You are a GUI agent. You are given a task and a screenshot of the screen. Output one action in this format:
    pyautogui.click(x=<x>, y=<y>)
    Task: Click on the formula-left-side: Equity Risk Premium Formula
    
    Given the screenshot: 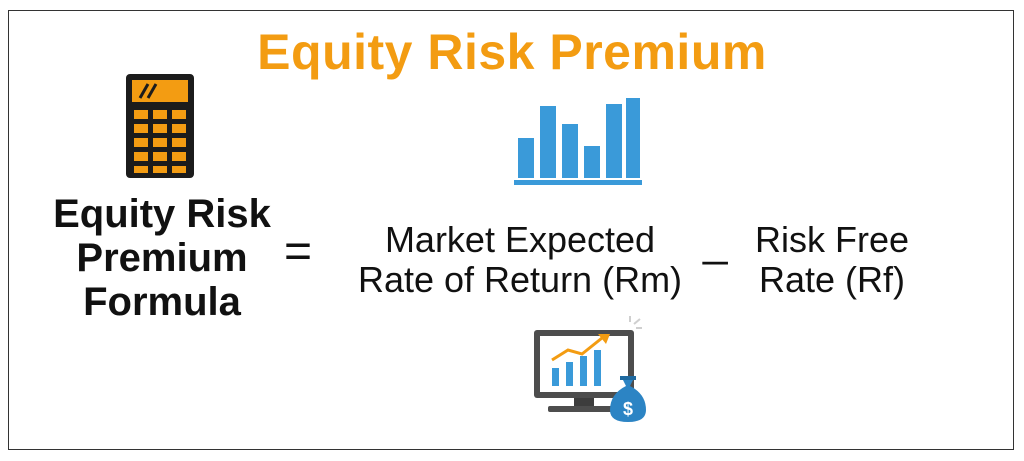 What is the action you would take?
    pyautogui.click(x=162, y=258)
    